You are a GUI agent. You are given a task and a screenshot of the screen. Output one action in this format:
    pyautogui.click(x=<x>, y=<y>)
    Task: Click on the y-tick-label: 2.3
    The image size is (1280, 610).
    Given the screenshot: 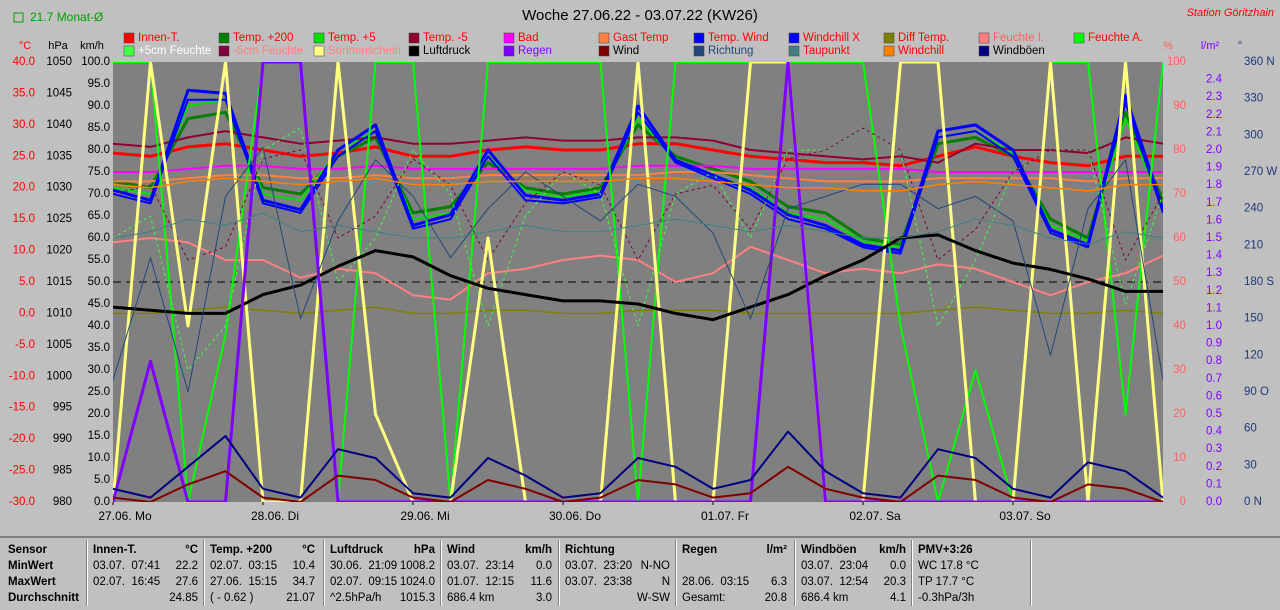 What is the action you would take?
    pyautogui.click(x=1214, y=97)
    